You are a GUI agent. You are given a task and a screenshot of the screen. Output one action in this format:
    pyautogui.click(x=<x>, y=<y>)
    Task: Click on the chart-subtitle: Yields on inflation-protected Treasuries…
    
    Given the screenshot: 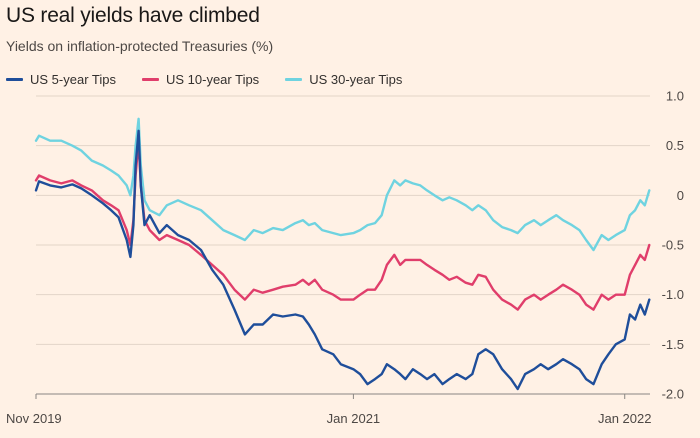 What is the action you would take?
    pyautogui.click(x=140, y=46)
    